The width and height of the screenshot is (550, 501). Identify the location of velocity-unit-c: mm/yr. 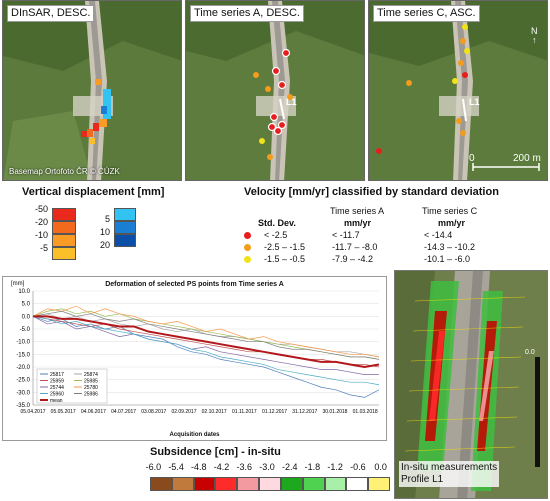
(452, 223).